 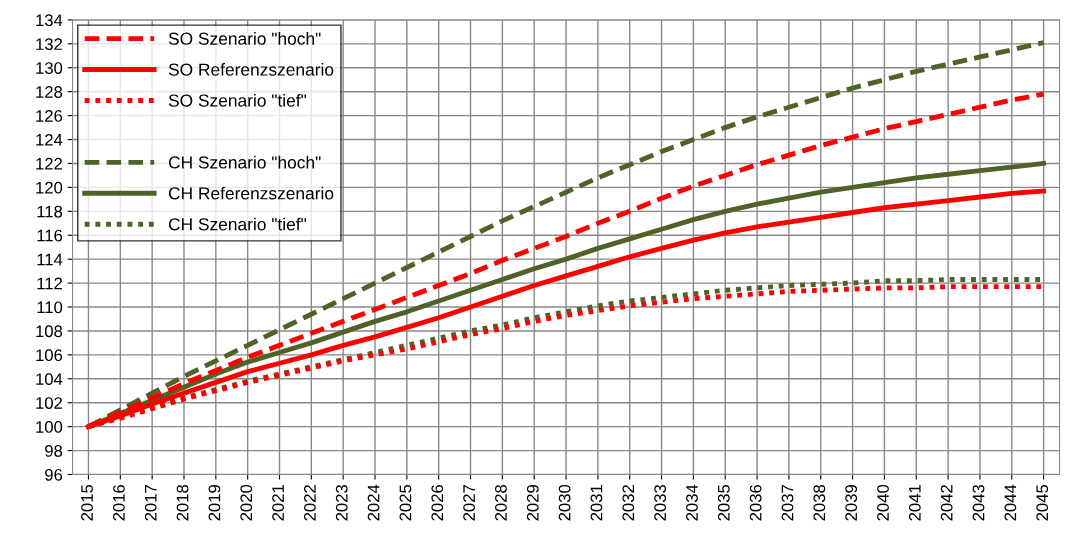 I want to click on legend-label: CH Referenzszenario, so click(x=251, y=193).